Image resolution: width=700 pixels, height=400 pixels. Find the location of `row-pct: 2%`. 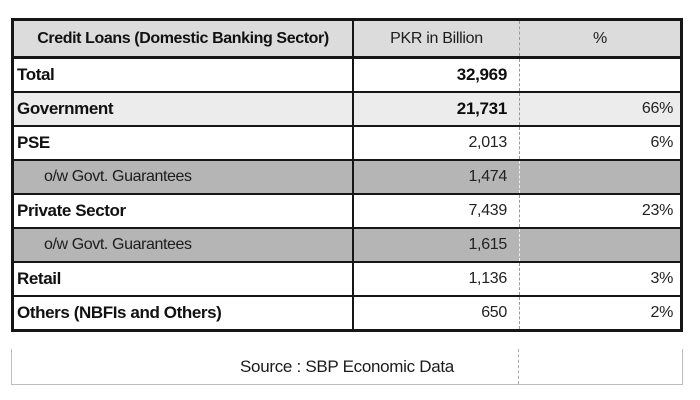

row-pct: 2% is located at coordinates (661, 312).